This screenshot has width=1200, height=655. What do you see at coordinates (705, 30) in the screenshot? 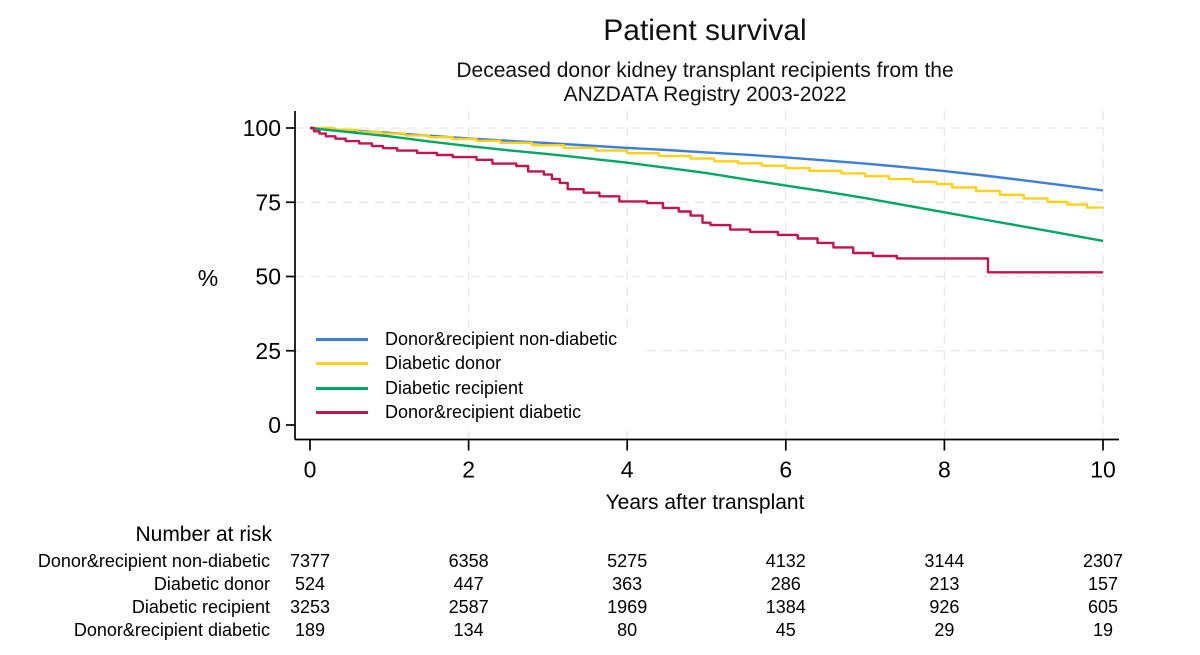
I see `chart-title: Patient survival` at bounding box center [705, 30].